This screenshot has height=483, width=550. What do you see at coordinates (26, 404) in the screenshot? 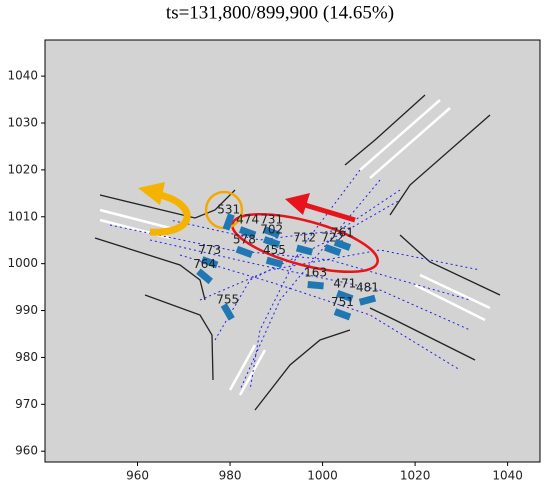
I see `y-tick-label: 970` at bounding box center [26, 404].